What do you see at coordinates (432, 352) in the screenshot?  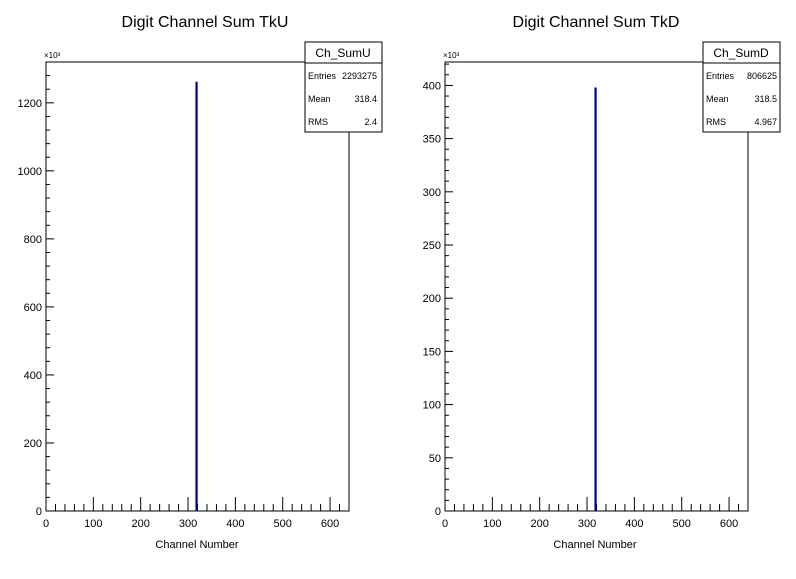 I see `y-tick-label: 150` at bounding box center [432, 352].